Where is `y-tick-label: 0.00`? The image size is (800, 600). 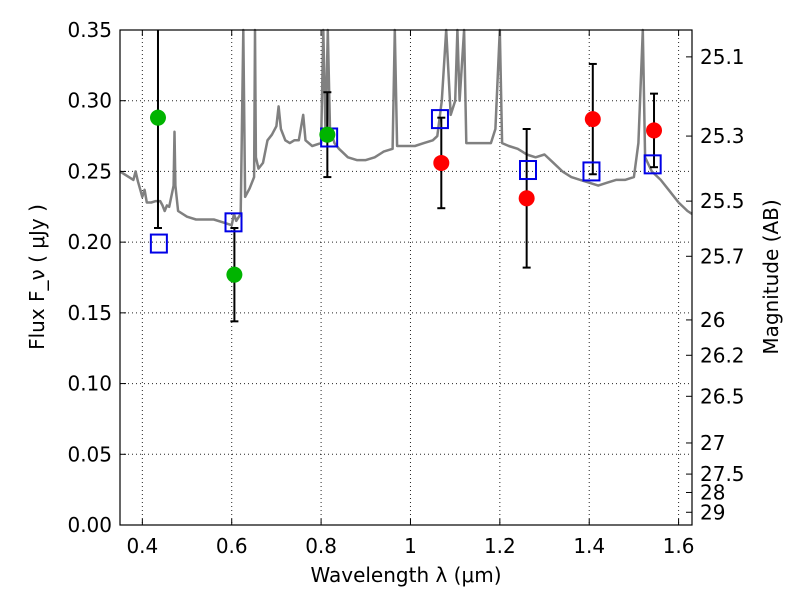 y-tick-label: 0.00 is located at coordinates (89, 525).